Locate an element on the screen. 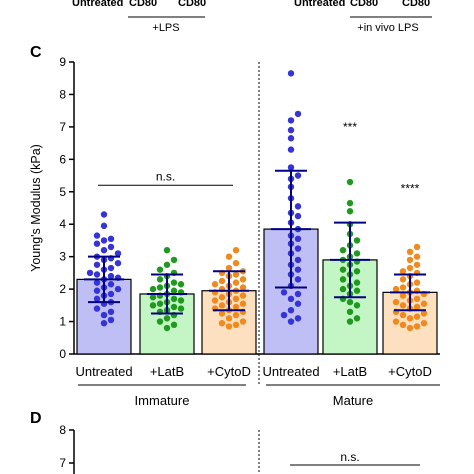 This screenshot has width=474, height=474. panel-d-annotation: n.s. is located at coordinates (349, 457).